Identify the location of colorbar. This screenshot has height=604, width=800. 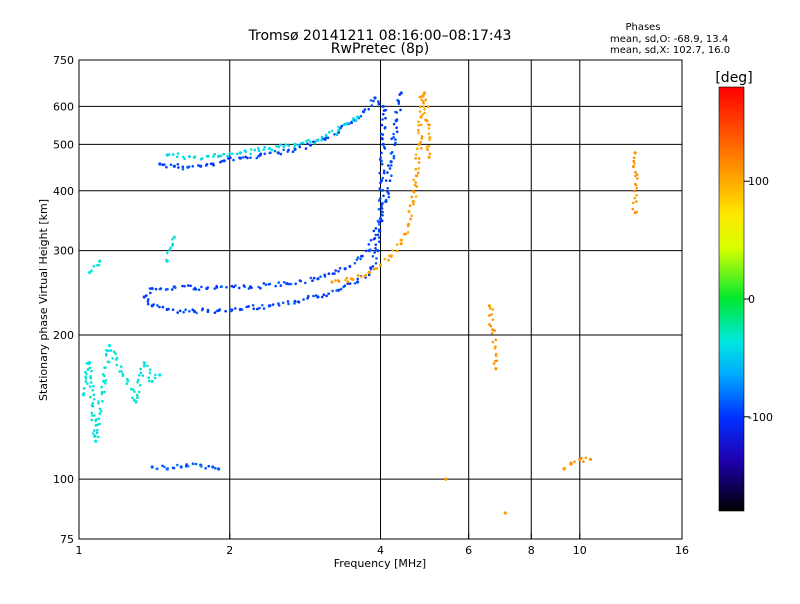
(731, 299).